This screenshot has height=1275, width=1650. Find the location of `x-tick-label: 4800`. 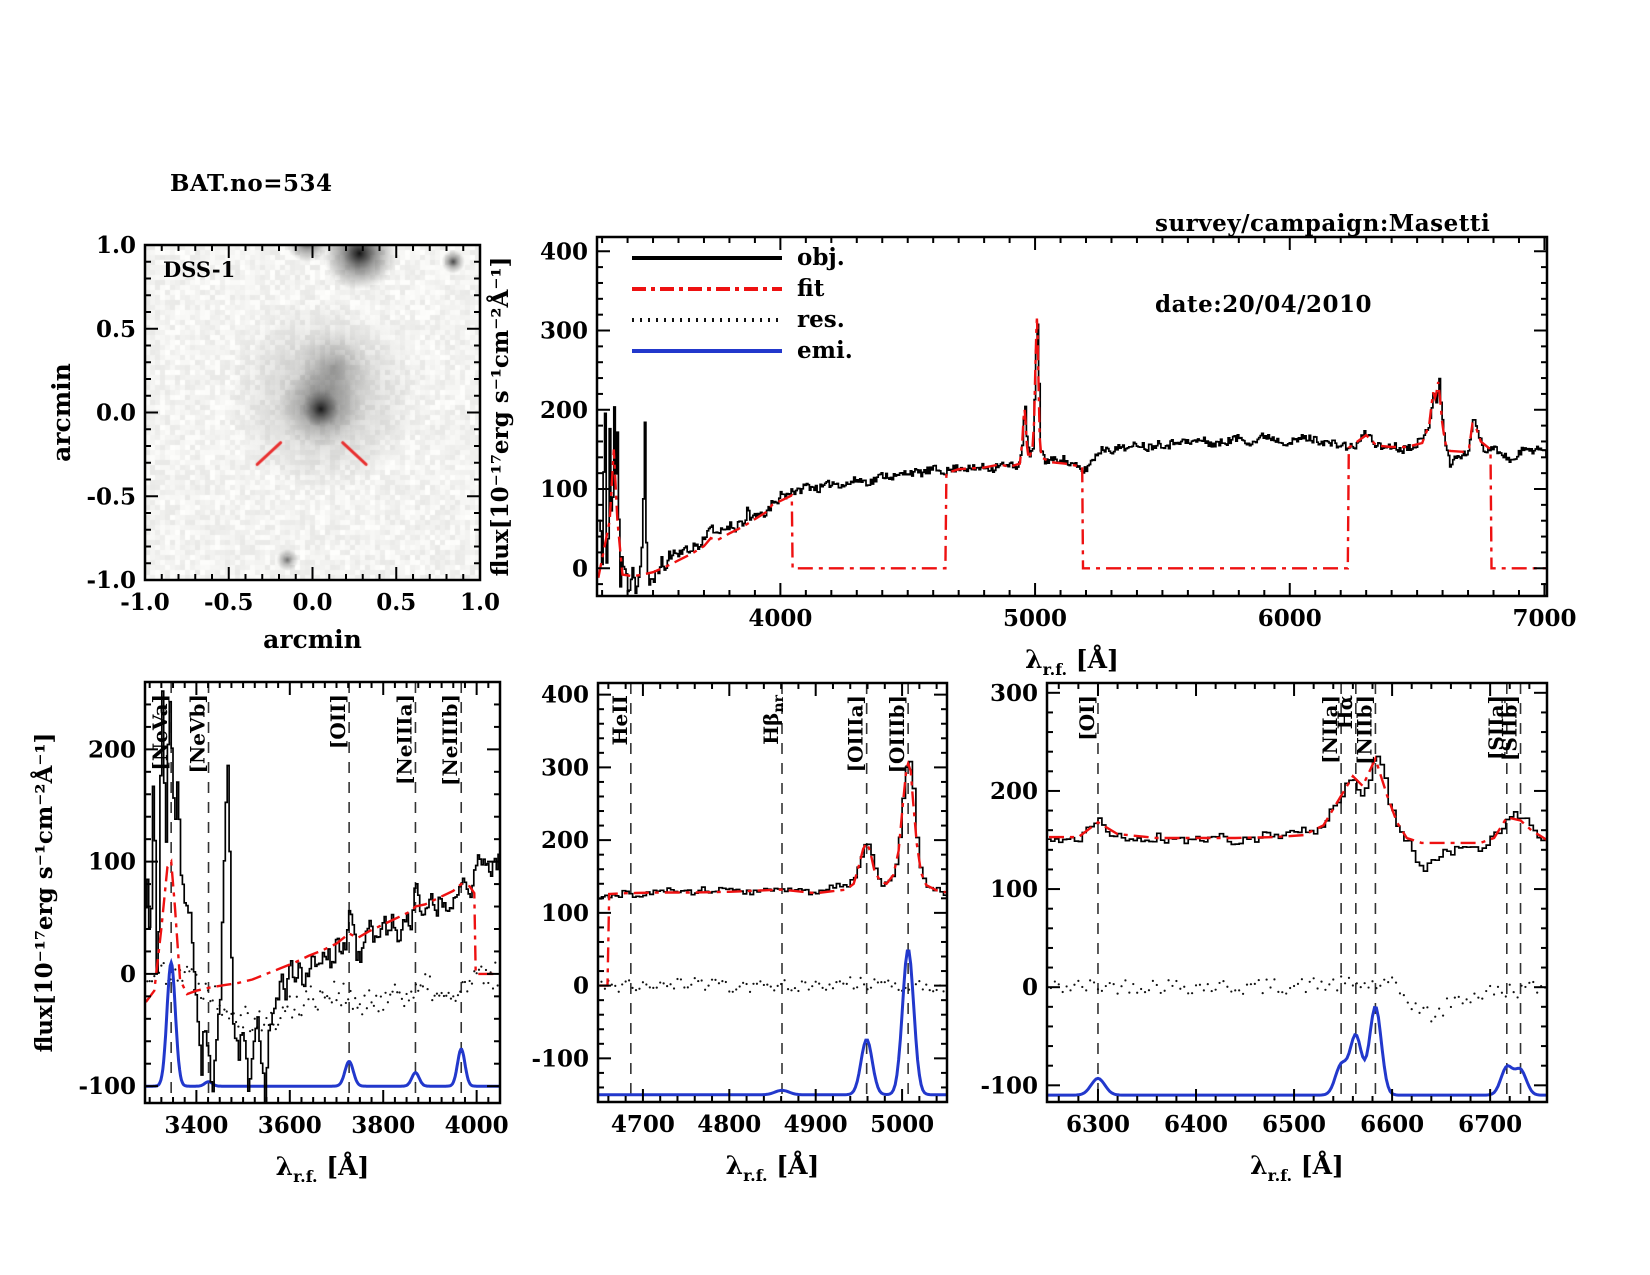

x-tick-label: 4800 is located at coordinates (729, 1124).